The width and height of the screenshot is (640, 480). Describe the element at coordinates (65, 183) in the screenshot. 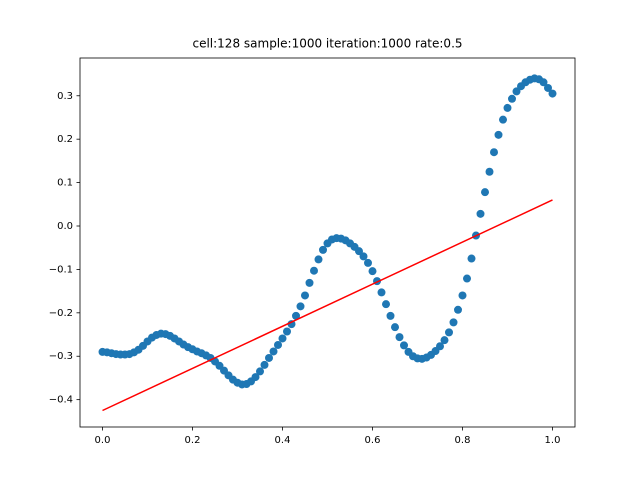

I see `y-tick-label: 0.1` at that location.